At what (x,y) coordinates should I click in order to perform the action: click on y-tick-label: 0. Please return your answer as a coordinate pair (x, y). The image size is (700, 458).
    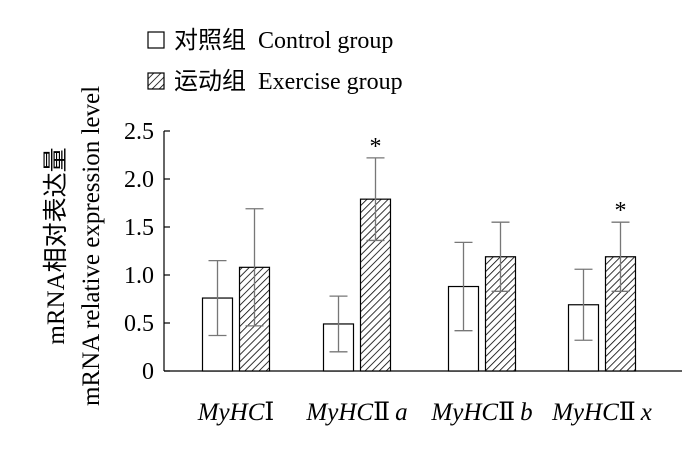
    Looking at the image, I should click on (148, 372).